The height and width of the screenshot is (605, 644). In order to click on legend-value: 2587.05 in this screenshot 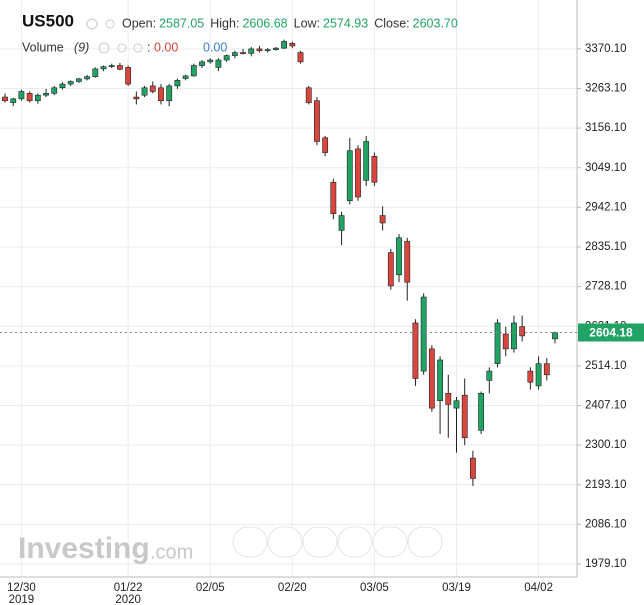, I will do `click(181, 23)`.